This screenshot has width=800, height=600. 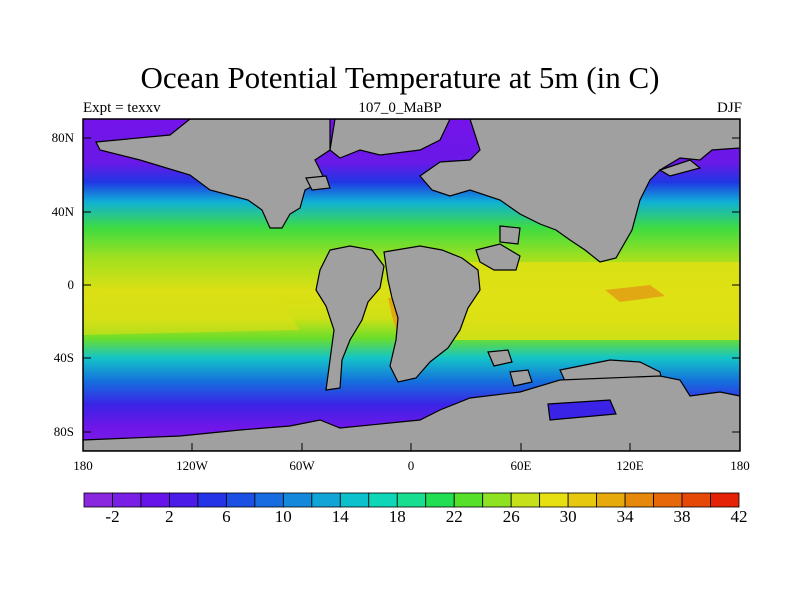 What do you see at coordinates (635, 293) in the screenshot?
I see `warm-pool` at bounding box center [635, 293].